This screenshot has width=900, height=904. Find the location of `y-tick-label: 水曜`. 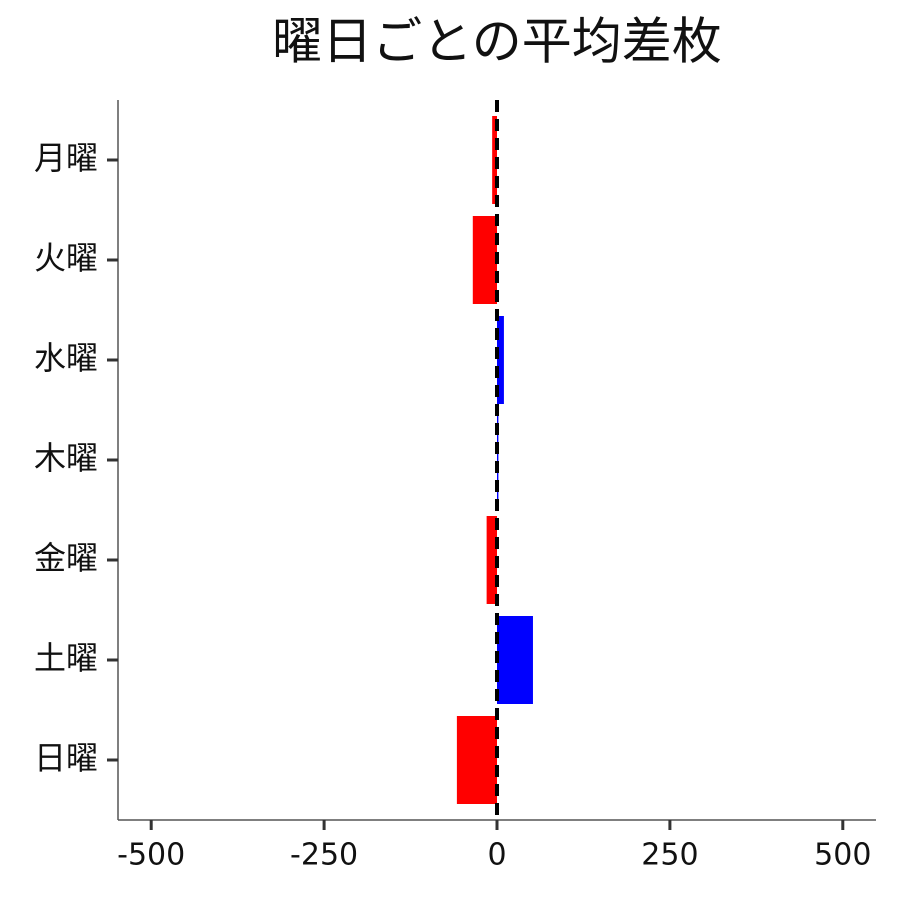

y-tick-label: 水曜 is located at coordinates (66, 358).